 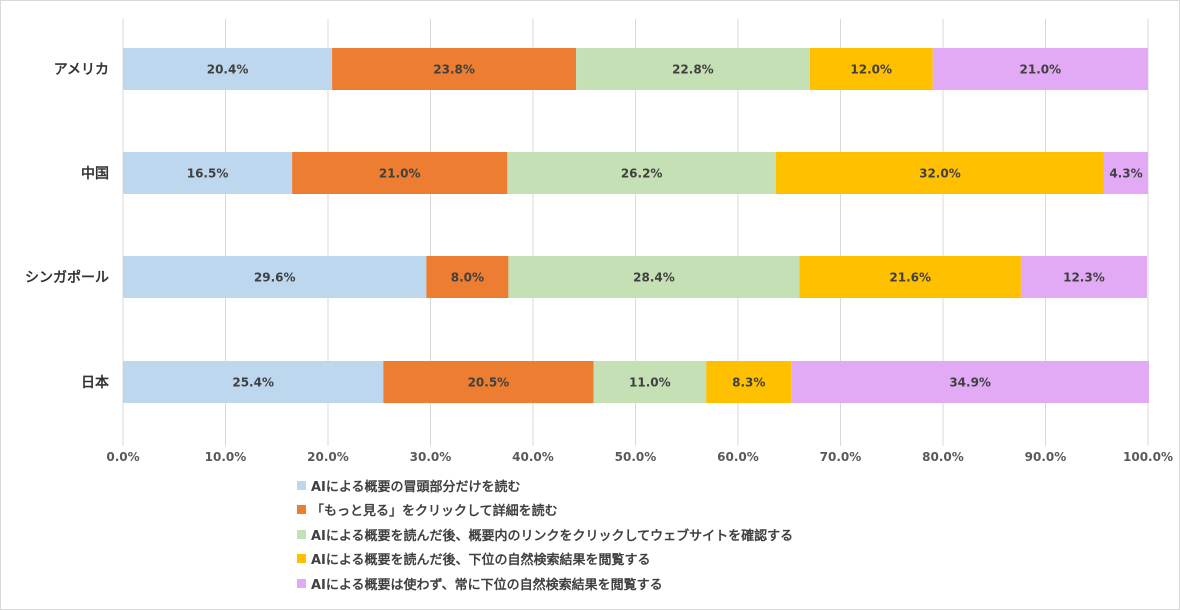 I want to click on x-tick-label: 10.0%, so click(x=226, y=457).